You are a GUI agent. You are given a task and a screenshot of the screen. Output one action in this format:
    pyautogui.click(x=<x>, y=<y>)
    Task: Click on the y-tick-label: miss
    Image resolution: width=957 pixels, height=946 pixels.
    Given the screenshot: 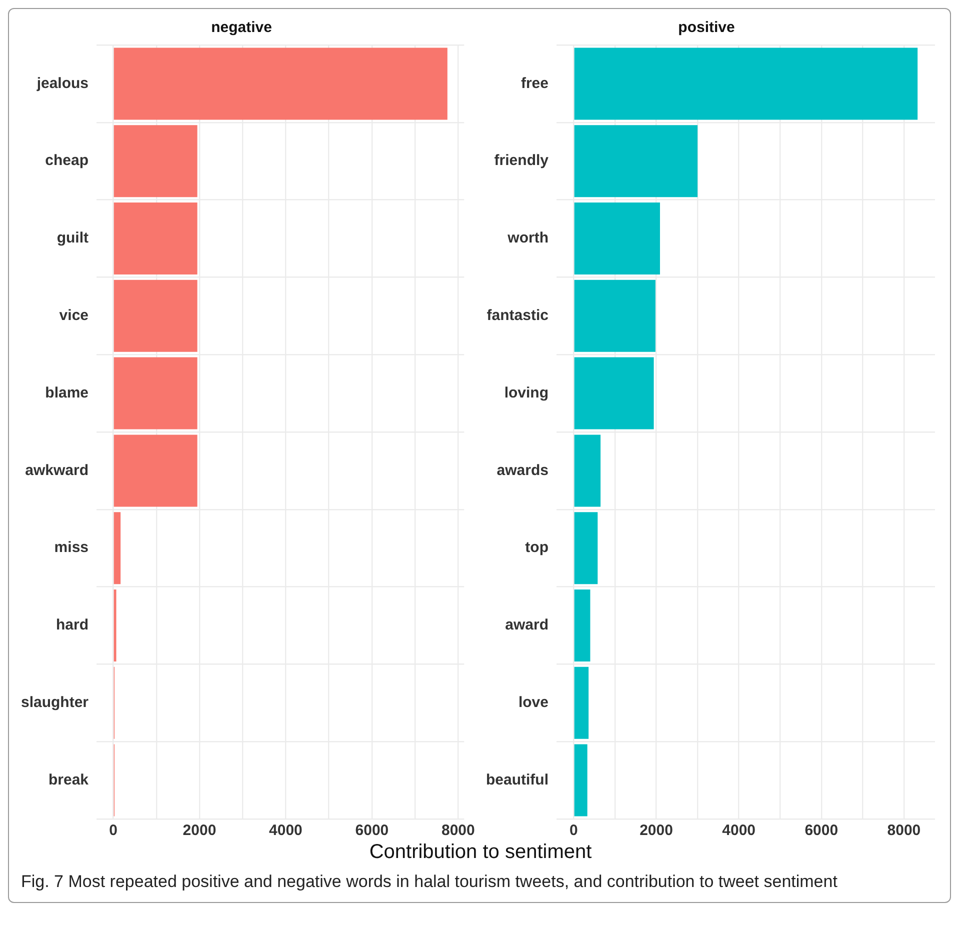 What is the action you would take?
    pyautogui.click(x=71, y=547)
    